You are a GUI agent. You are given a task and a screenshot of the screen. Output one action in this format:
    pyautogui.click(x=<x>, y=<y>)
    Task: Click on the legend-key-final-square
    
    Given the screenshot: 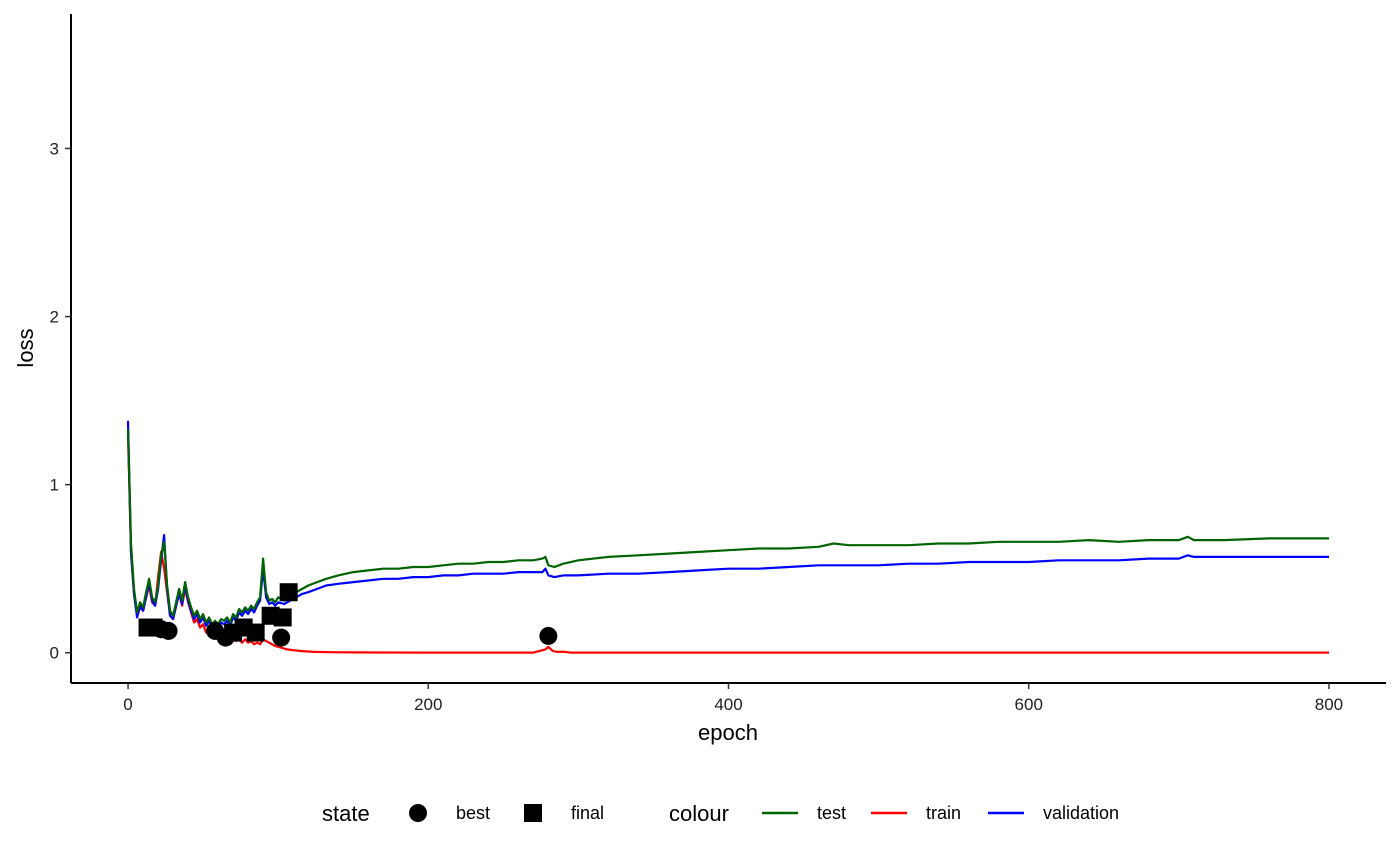 What is the action you would take?
    pyautogui.click(x=533, y=813)
    